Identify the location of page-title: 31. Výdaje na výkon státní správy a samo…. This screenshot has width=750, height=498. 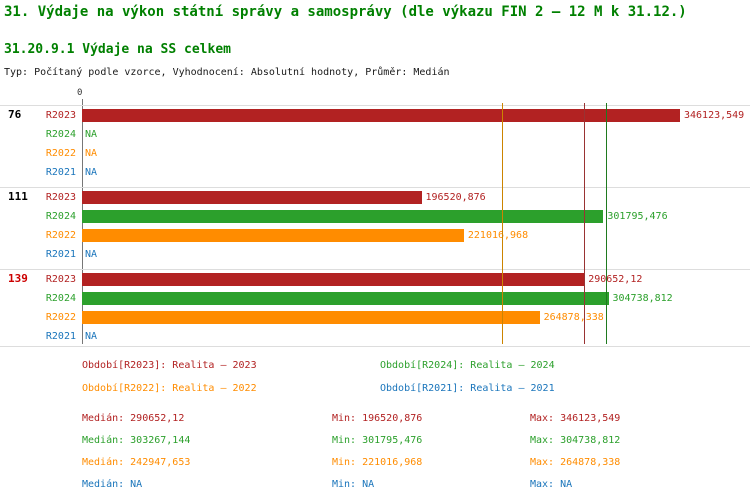
(345, 12).